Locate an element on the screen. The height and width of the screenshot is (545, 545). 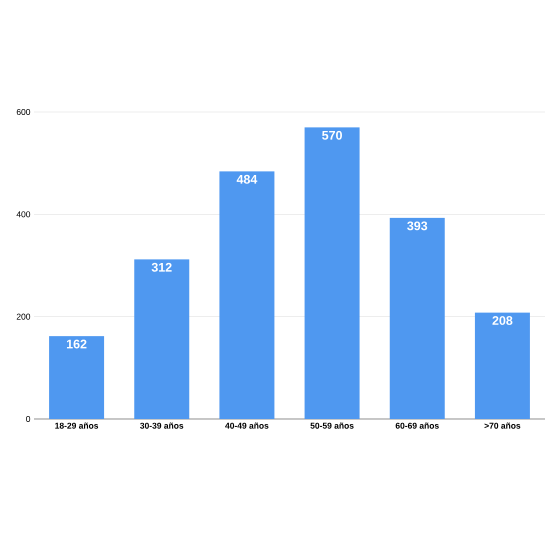
data-label: 393 is located at coordinates (417, 225).